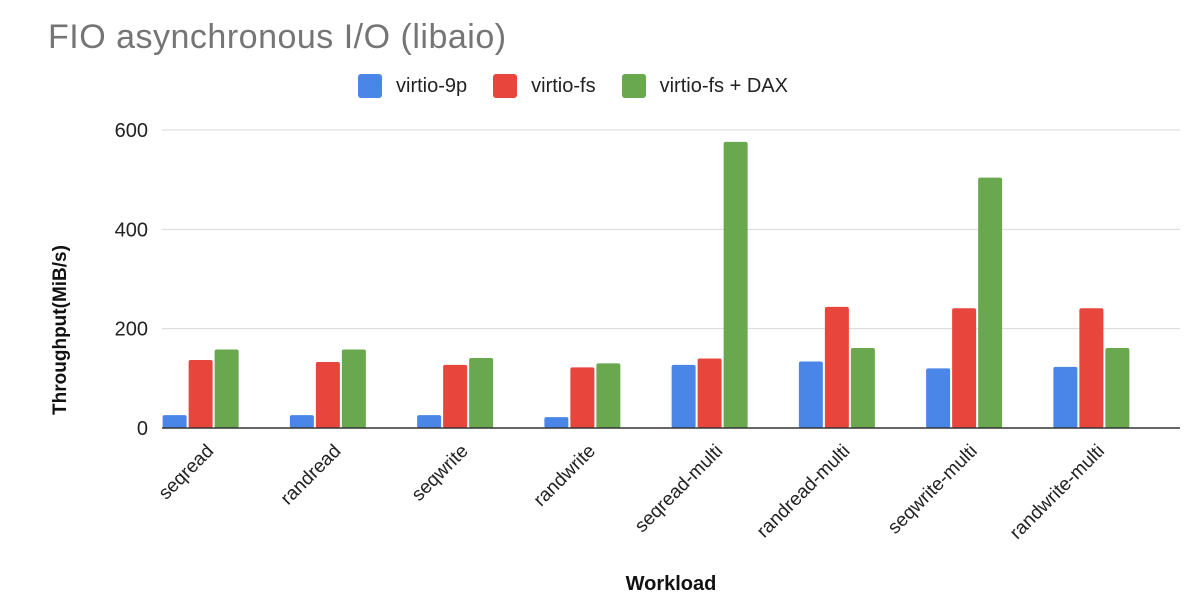  I want to click on bar-virtio-9p-randread-multi, so click(810, 394).